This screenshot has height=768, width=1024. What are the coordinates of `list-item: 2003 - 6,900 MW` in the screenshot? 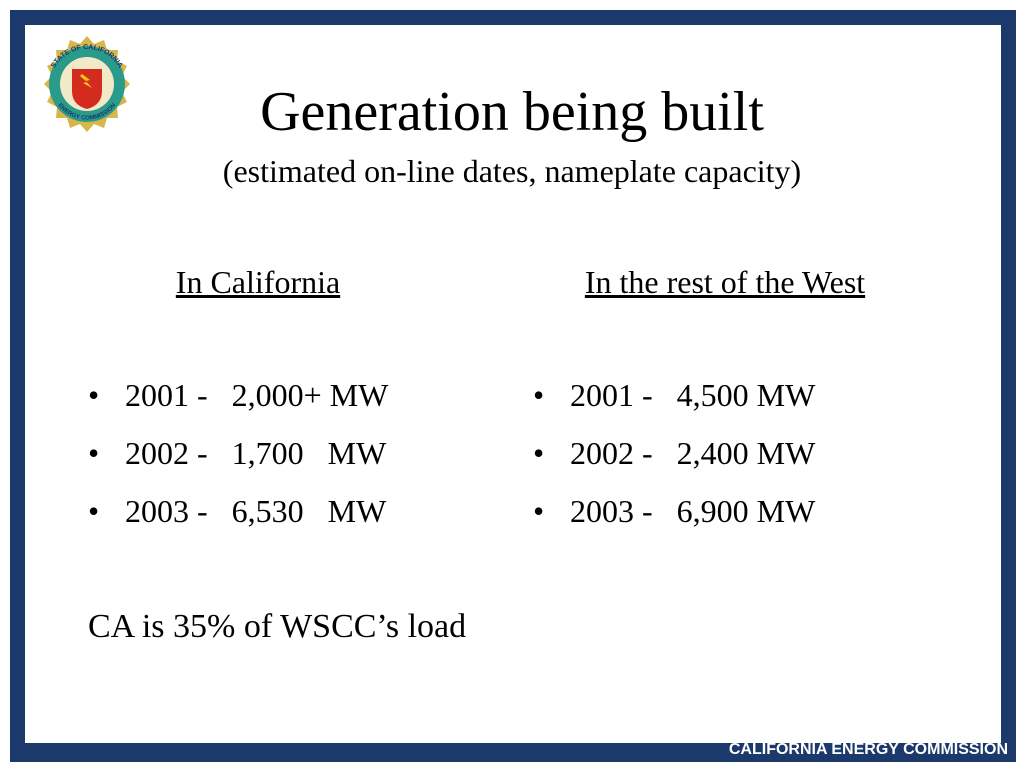 It's located at (693, 511).